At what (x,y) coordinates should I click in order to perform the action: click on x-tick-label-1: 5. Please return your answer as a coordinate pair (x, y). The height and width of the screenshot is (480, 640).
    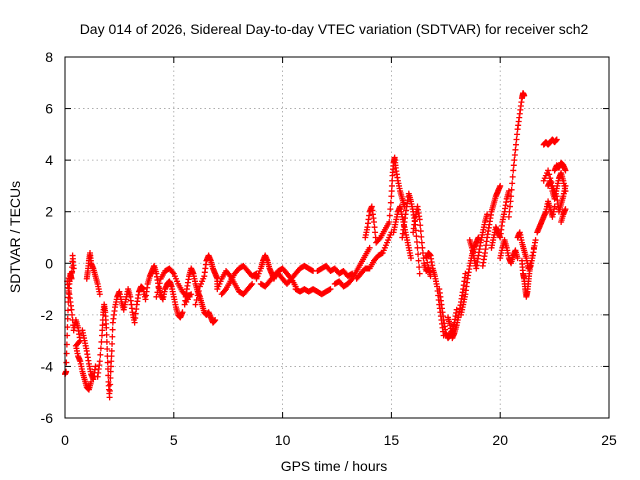
    Looking at the image, I should click on (174, 440).